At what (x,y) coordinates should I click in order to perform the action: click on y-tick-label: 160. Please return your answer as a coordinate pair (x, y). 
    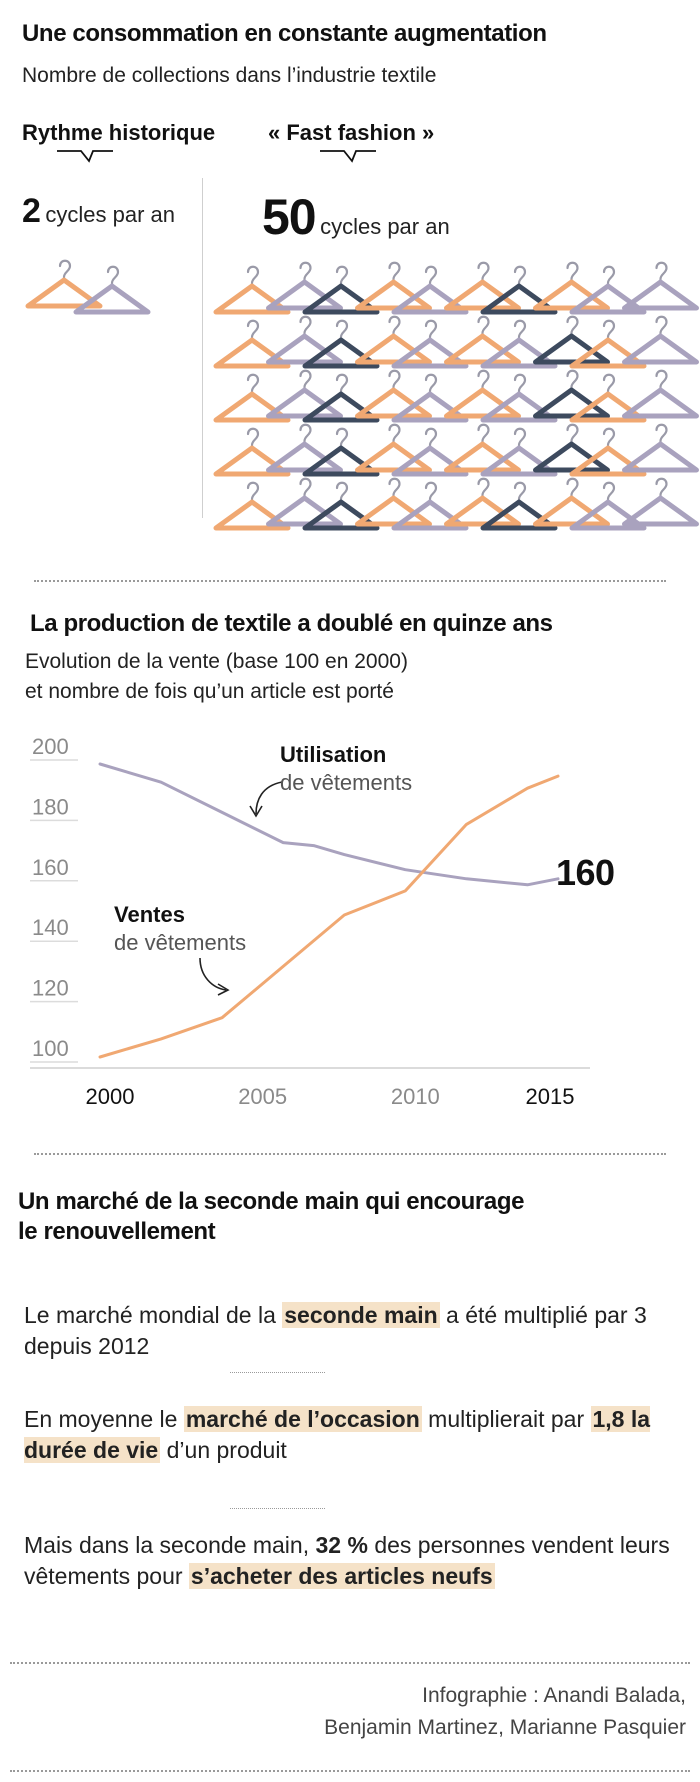
    Looking at the image, I should click on (50, 867).